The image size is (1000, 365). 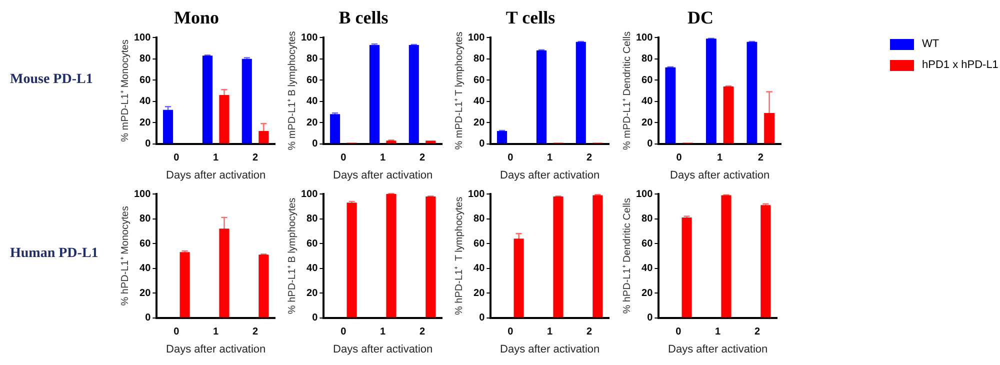 What do you see at coordinates (531, 17) in the screenshot?
I see `chart-title: T cells` at bounding box center [531, 17].